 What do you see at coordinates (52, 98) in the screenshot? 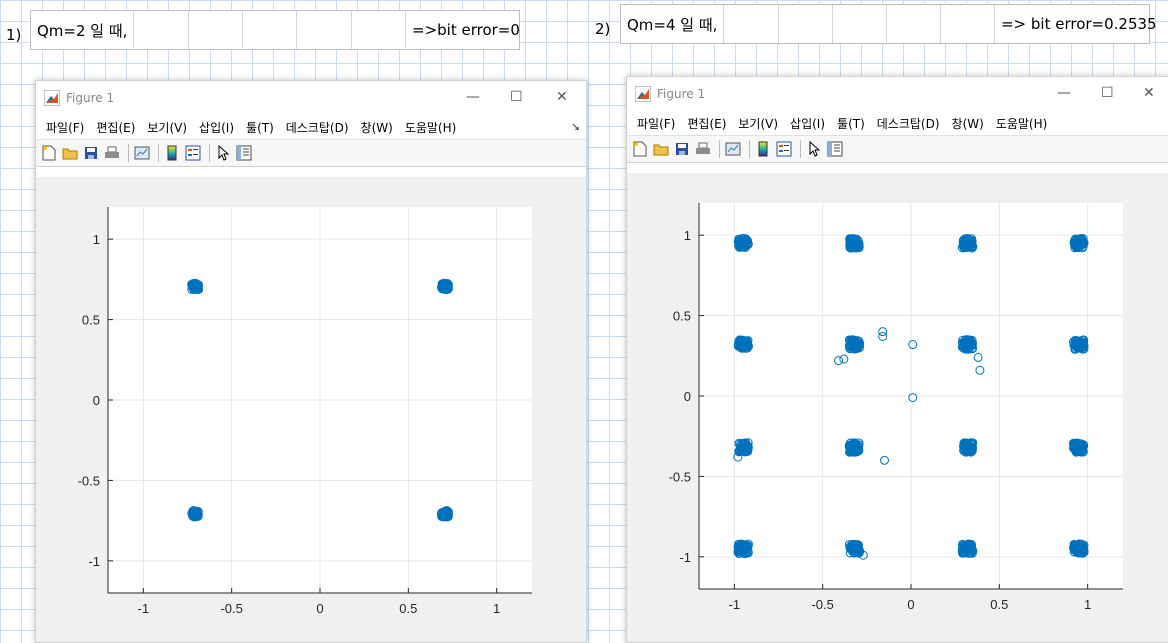
I see `matlab-icon` at bounding box center [52, 98].